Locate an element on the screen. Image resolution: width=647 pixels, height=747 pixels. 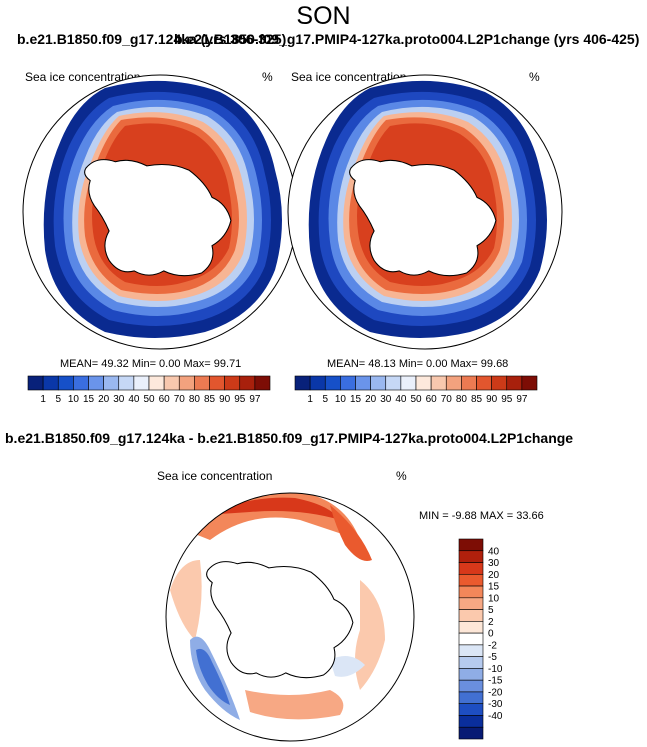
panel-1-colorbar-tick-label: 85 is located at coordinates (210, 399).